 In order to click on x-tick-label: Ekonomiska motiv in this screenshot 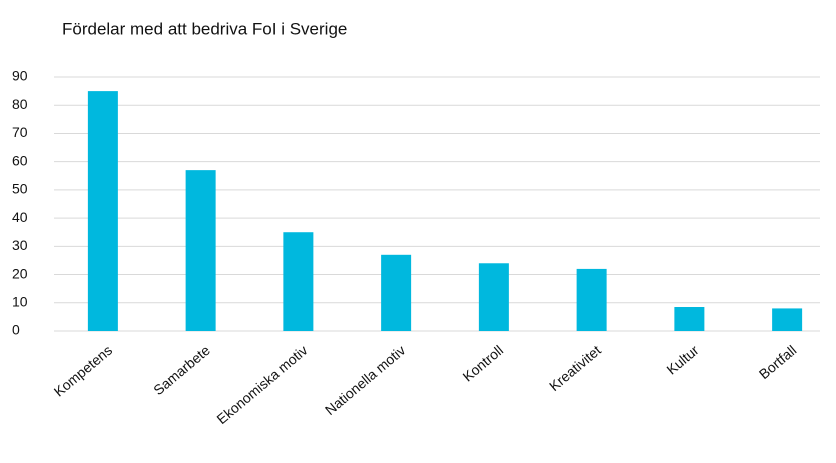, I will do `click(261, 384)`.